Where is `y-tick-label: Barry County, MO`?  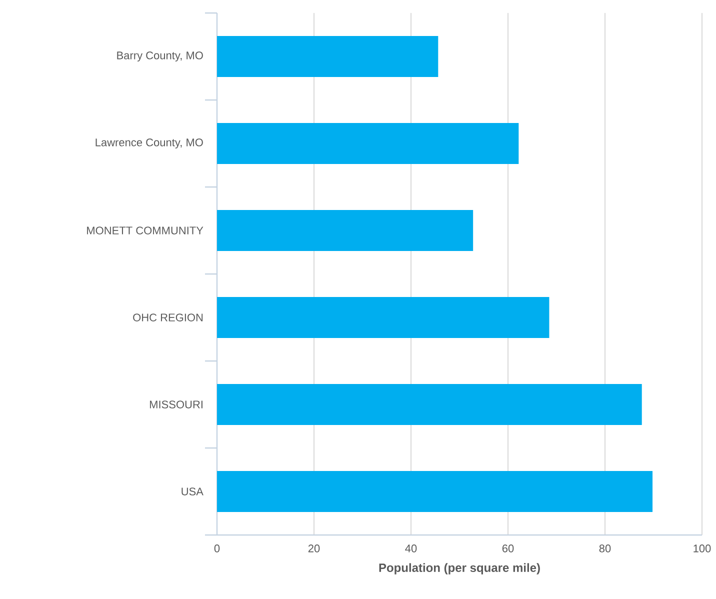 y-tick-label: Barry County, MO is located at coordinates (160, 57).